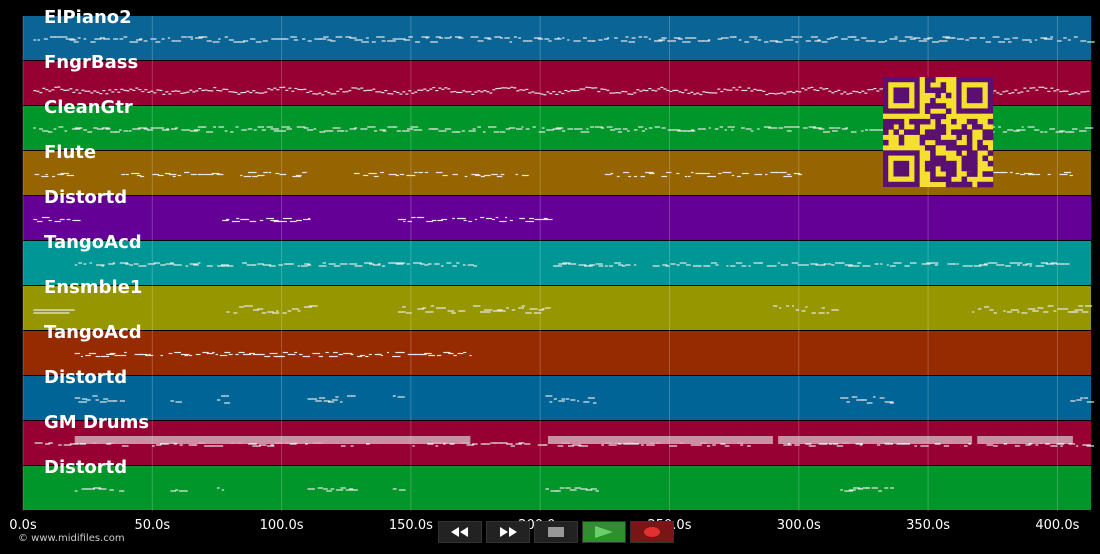  I want to click on qr-code-icon, so click(938, 132).